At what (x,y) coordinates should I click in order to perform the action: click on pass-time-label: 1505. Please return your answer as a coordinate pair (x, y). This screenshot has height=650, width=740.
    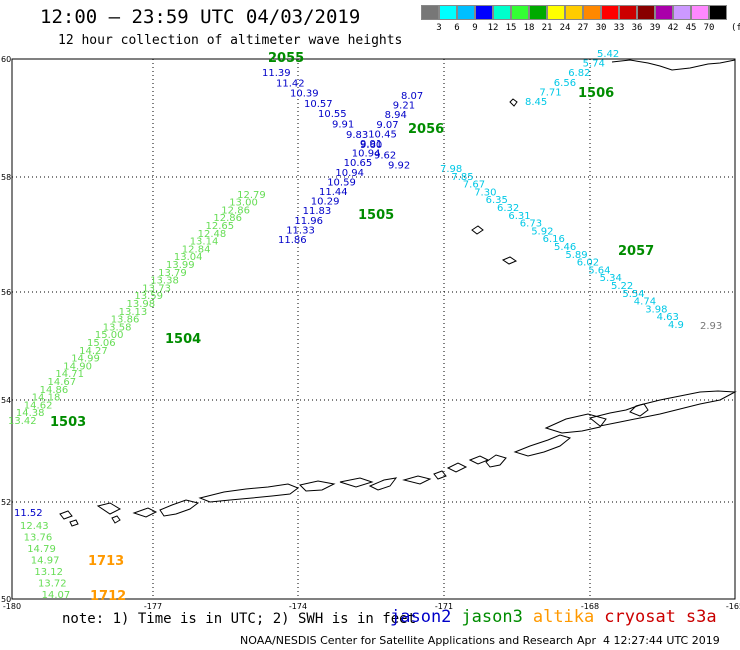
    Looking at the image, I should click on (376, 215).